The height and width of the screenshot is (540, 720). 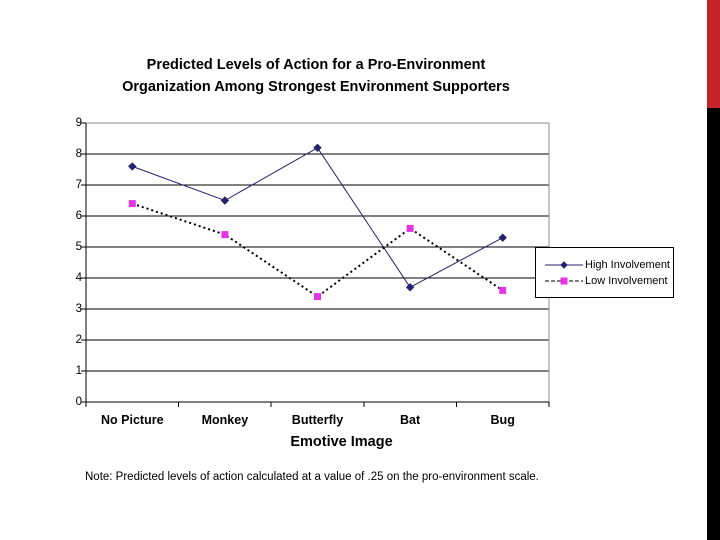 What do you see at coordinates (713, 54) in the screenshot?
I see `slide-accent-bar-red` at bounding box center [713, 54].